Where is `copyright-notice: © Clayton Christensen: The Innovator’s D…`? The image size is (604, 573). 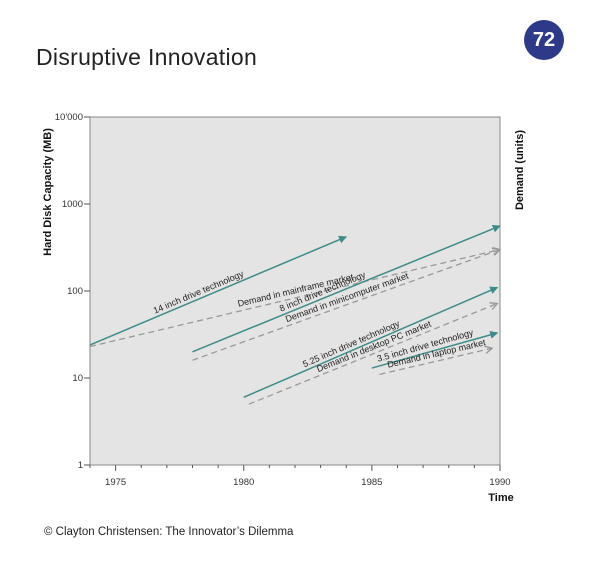
copyright-notice: © Clayton Christensen: The Innovator’s D… is located at coordinates (169, 532).